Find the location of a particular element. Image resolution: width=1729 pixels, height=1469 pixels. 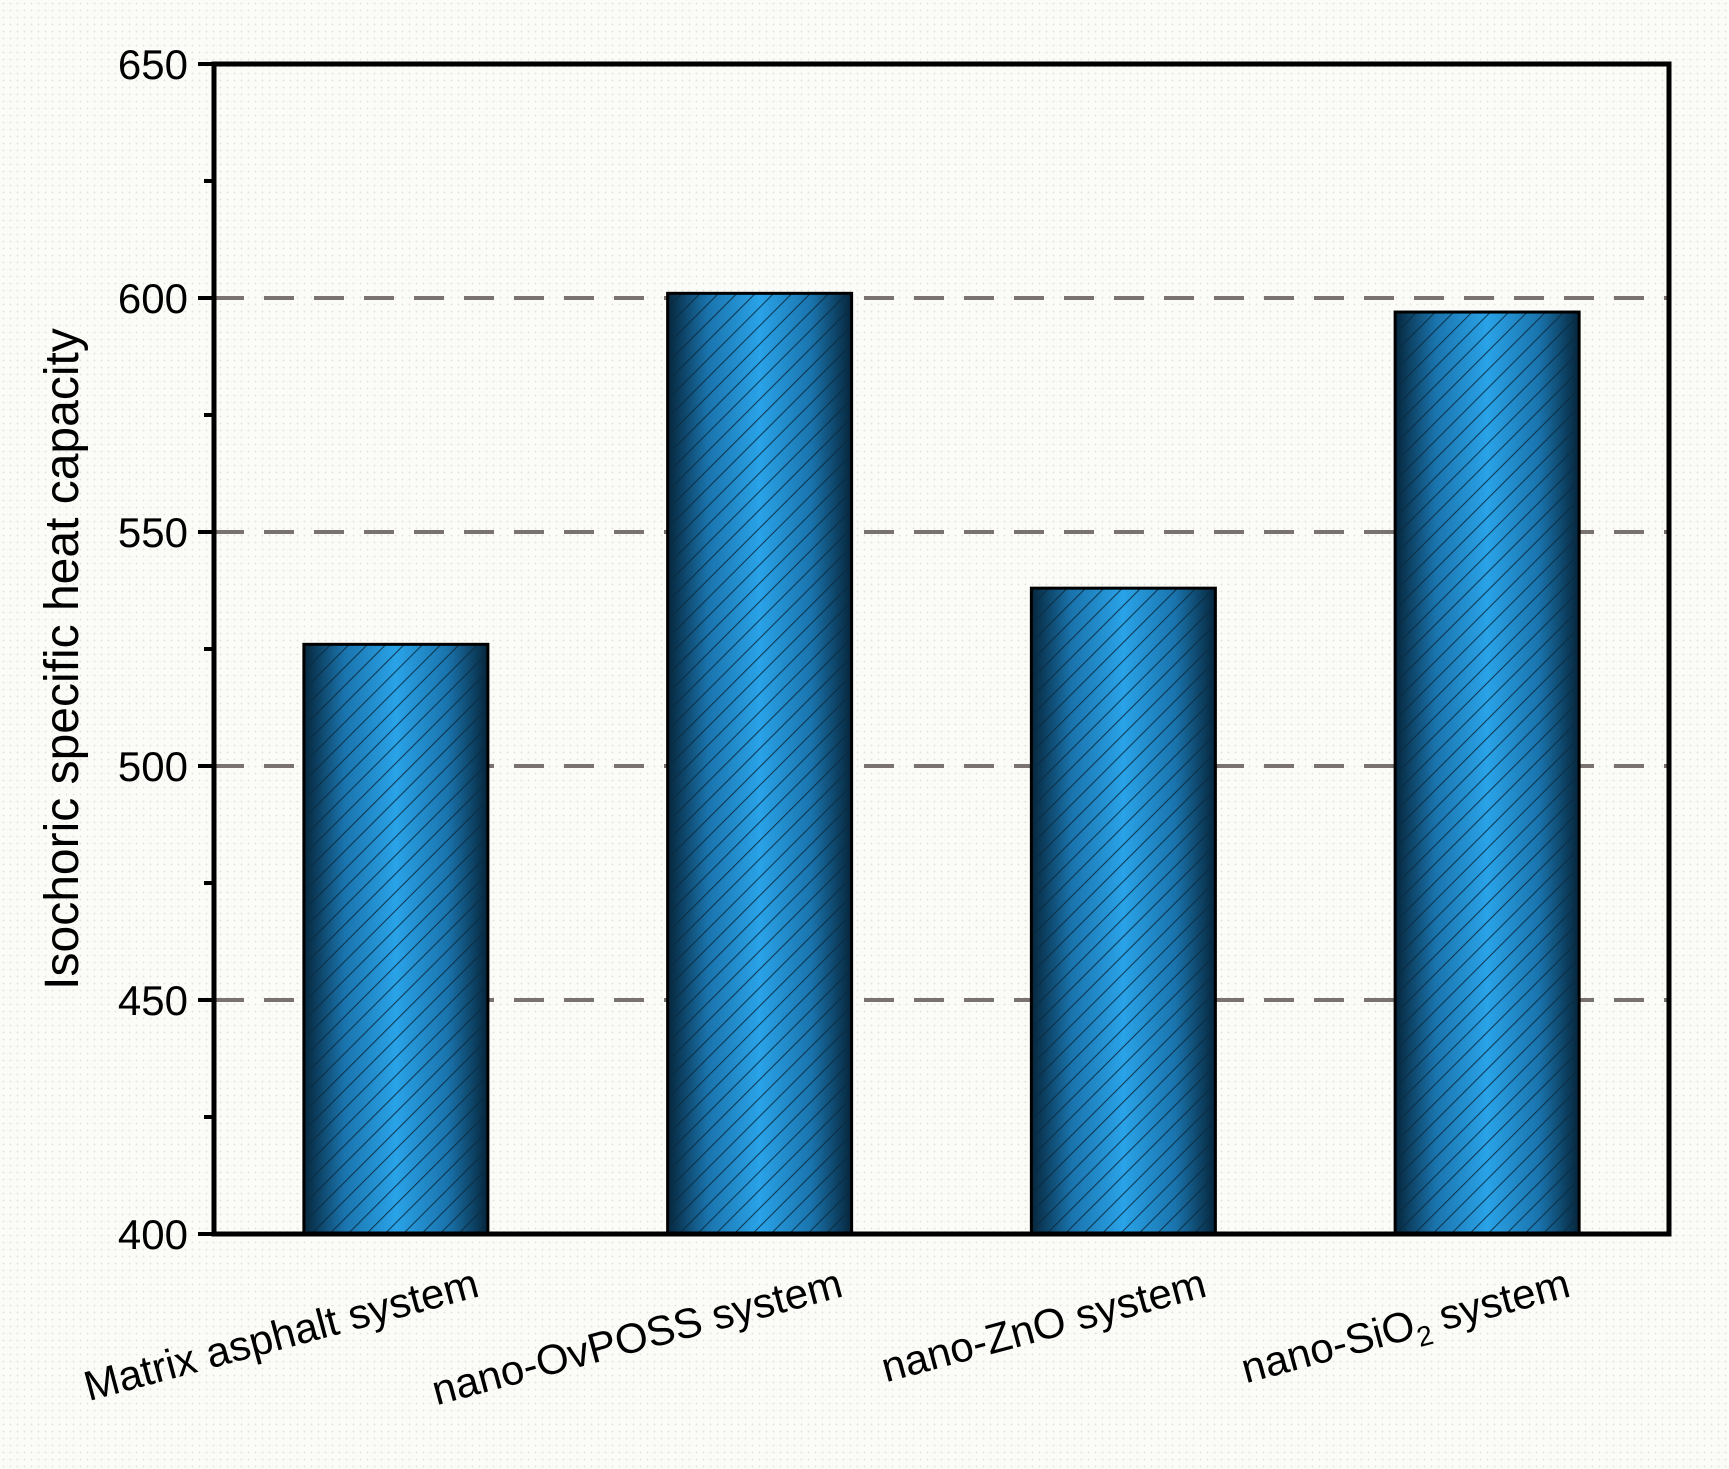

y-tick-label: 450 is located at coordinates (153, 1000).